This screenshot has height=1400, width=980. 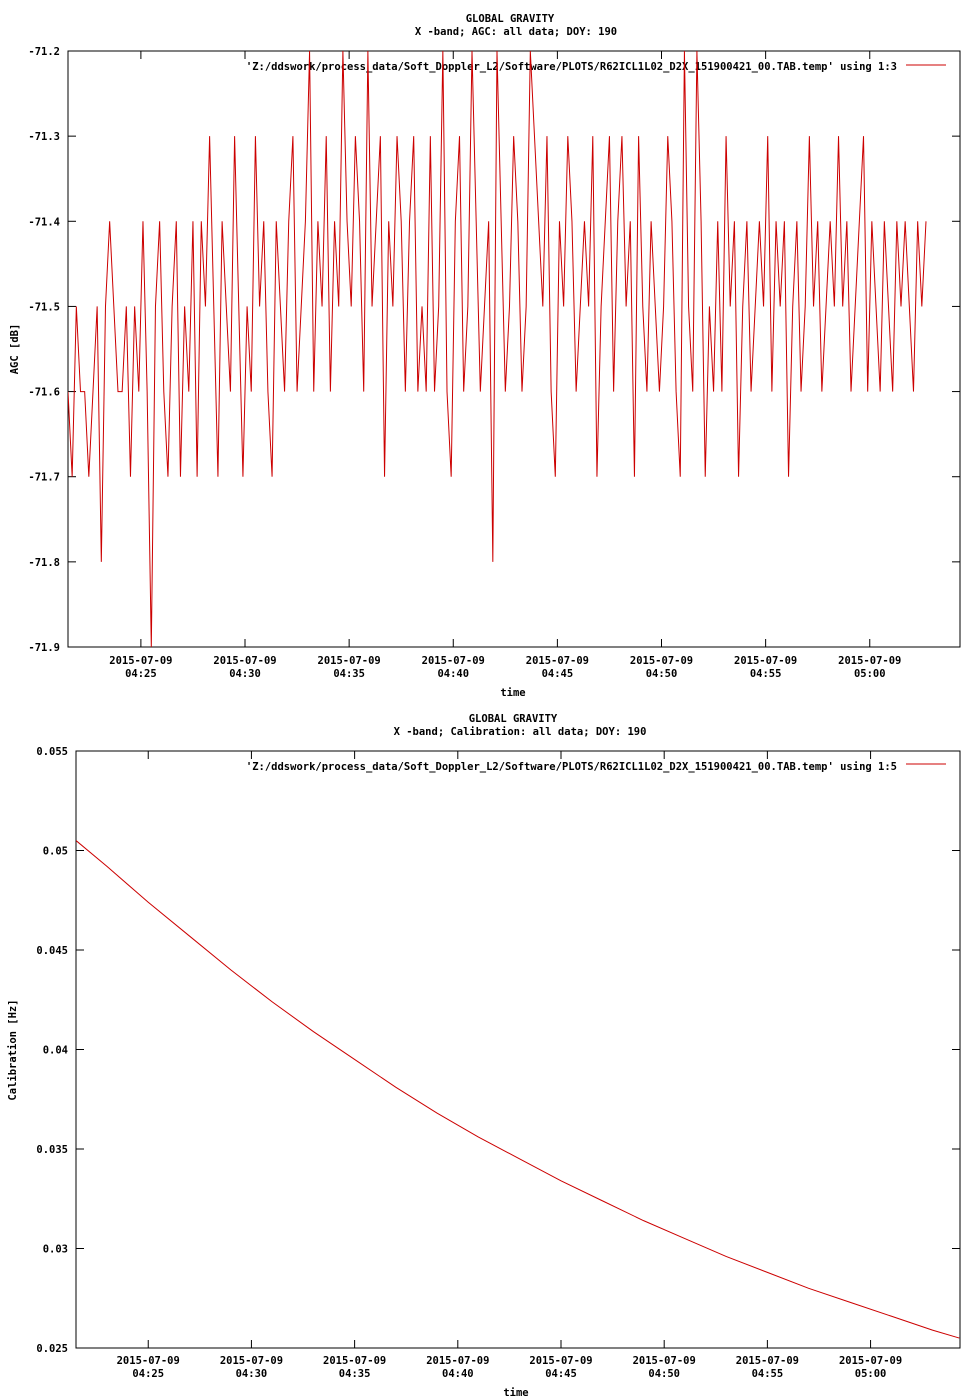 I want to click on calibration-x-tick-time: 04:25, so click(x=148, y=1374).